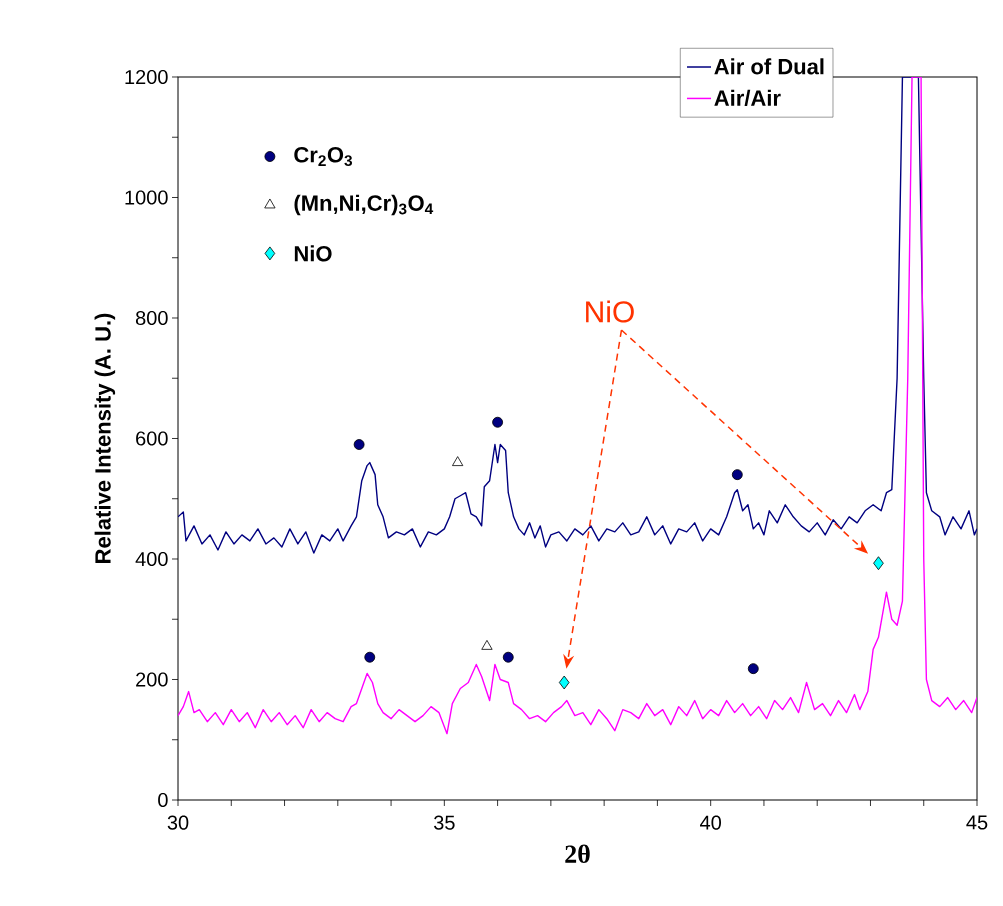 The width and height of the screenshot is (1003, 906). What do you see at coordinates (747, 98) in the screenshot?
I see `legend-label: Air/Air` at bounding box center [747, 98].